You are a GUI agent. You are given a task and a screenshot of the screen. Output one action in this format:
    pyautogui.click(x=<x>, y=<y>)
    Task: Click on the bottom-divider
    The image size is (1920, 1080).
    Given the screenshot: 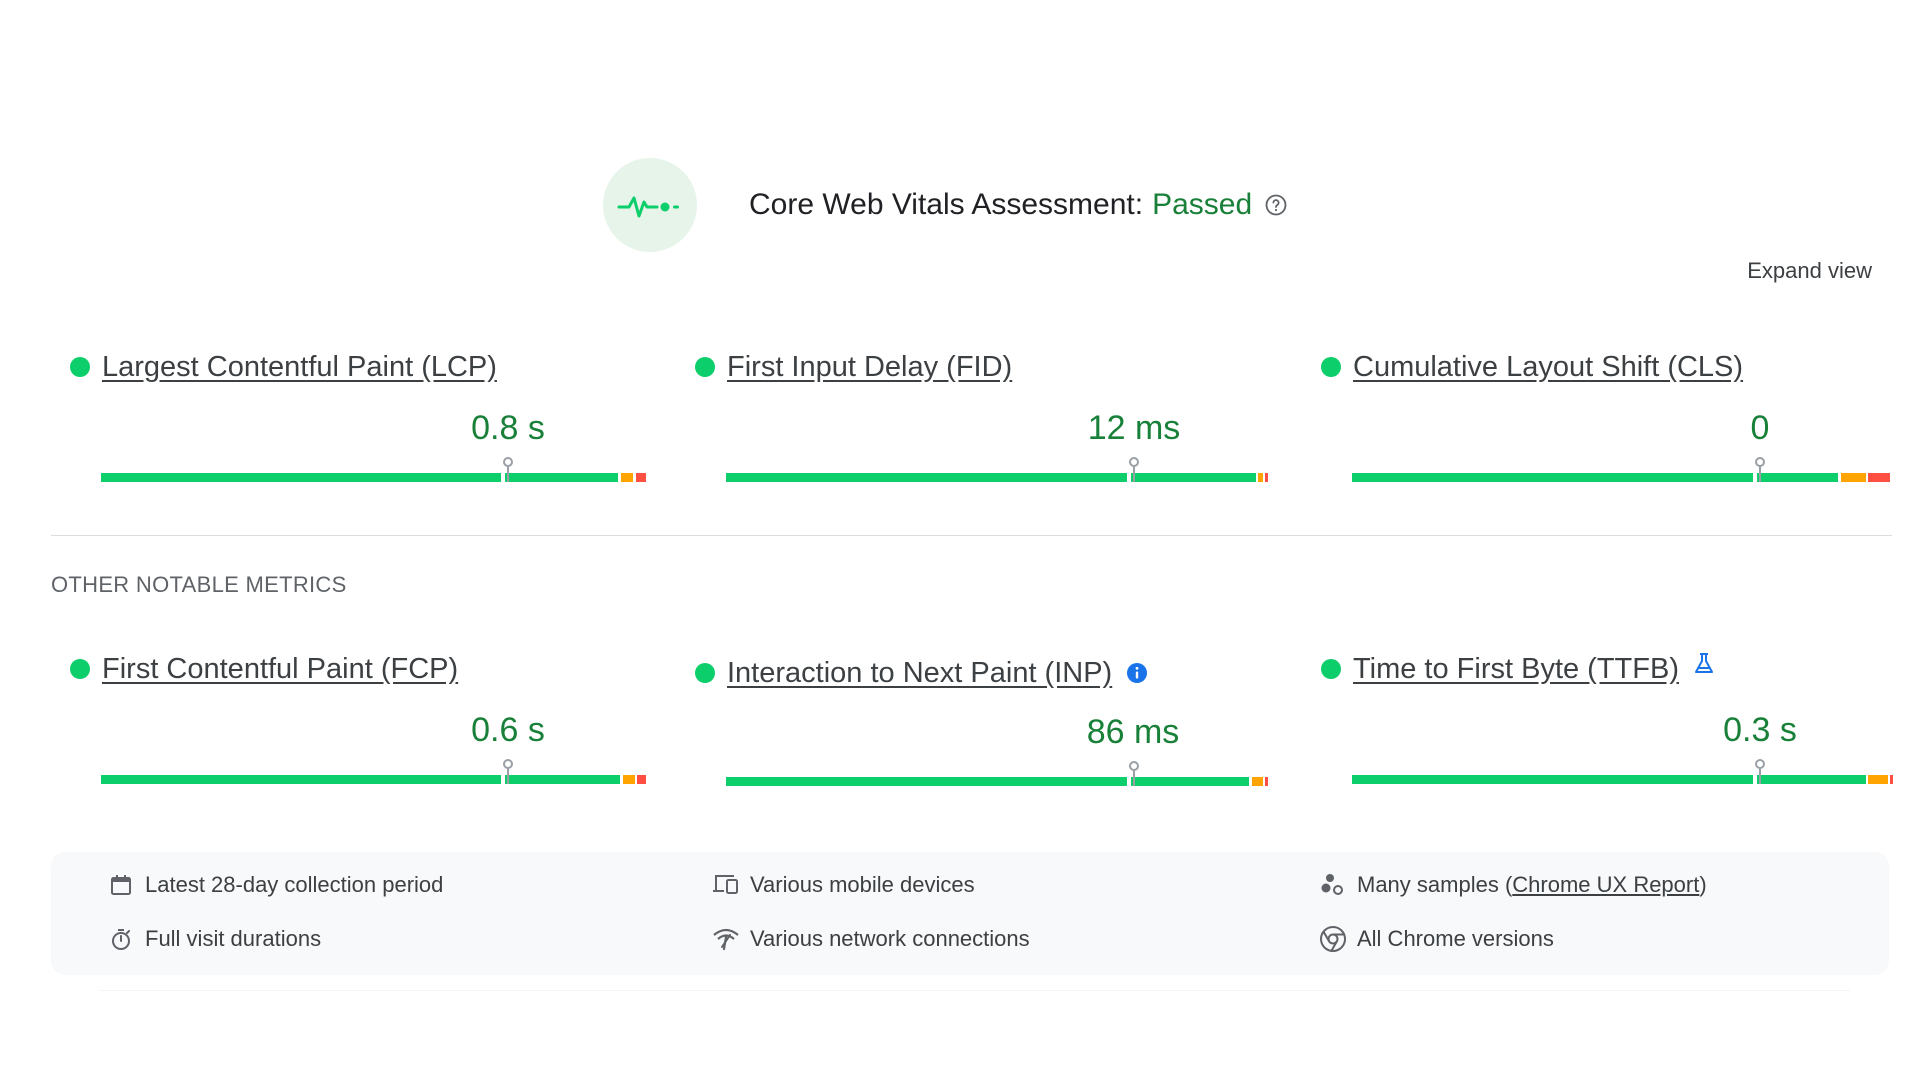 What is the action you would take?
    pyautogui.click(x=975, y=990)
    